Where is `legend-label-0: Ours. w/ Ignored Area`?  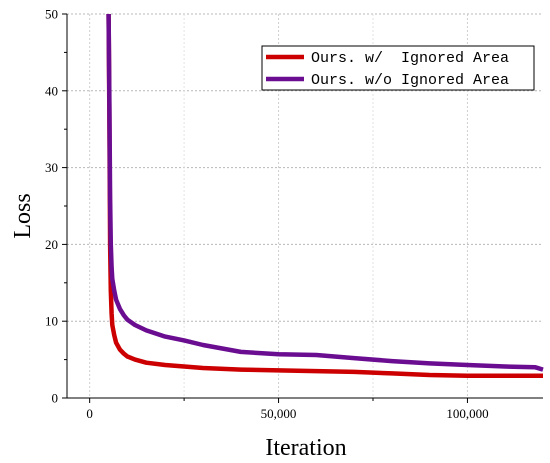
legend-label-0: Ours. w/ Ignored Area is located at coordinates (410, 58).